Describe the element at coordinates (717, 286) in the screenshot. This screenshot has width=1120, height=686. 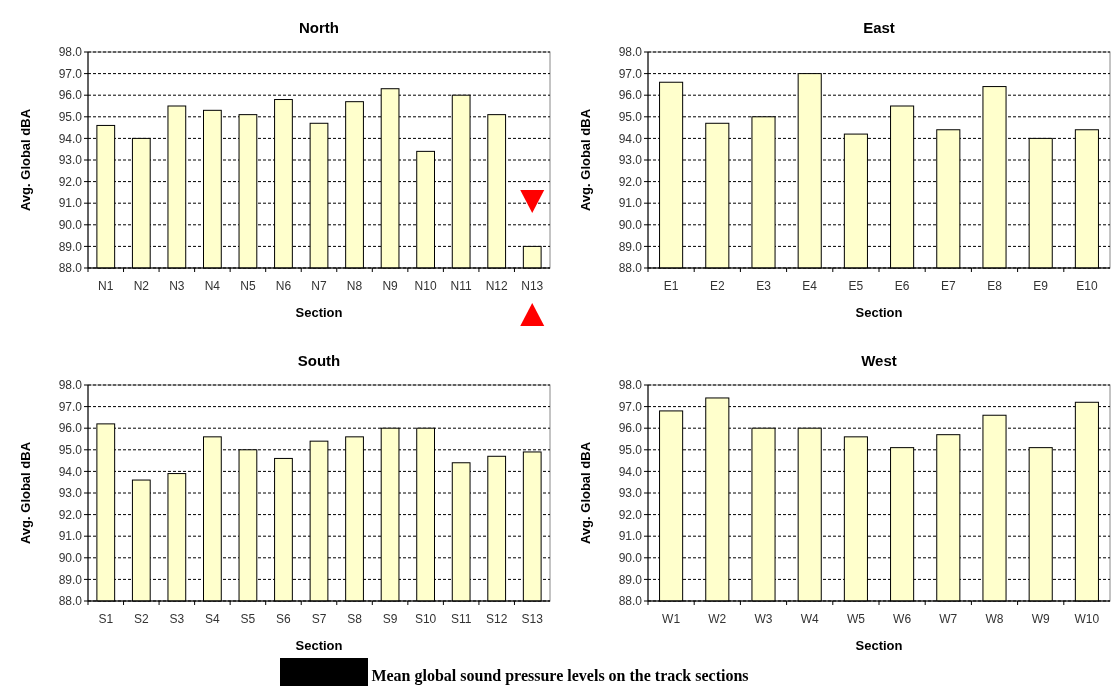
I see `x-tick-label: E2` at that location.